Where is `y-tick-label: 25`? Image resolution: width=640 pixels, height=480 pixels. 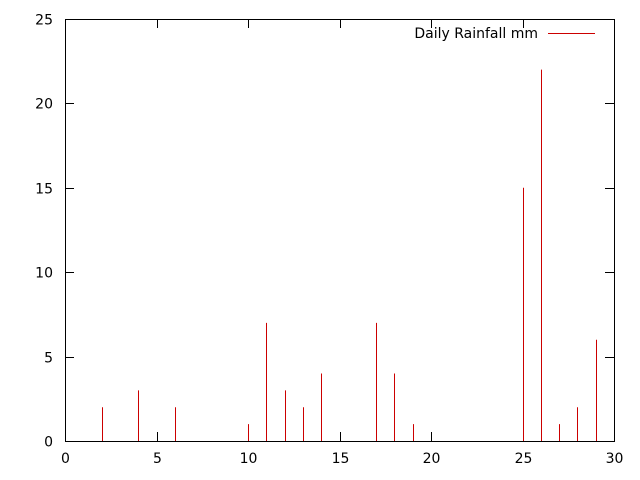 y-tick-label: 25 is located at coordinates (44, 21).